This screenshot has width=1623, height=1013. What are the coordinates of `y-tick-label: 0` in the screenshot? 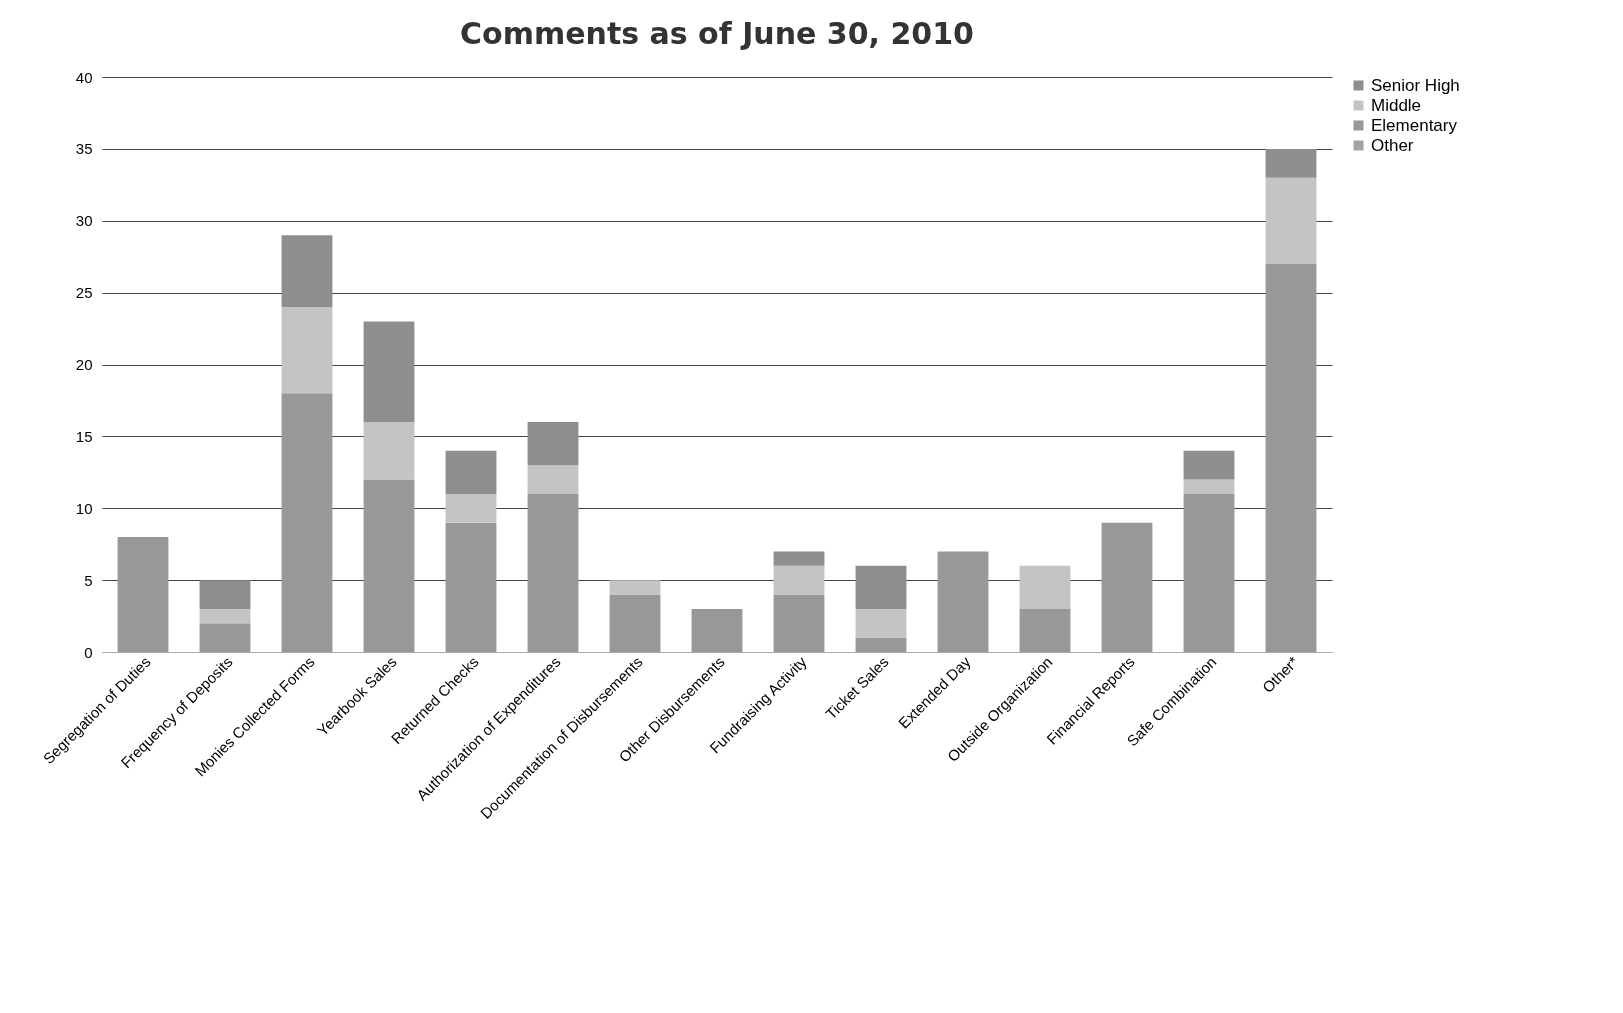 It's located at (88, 652).